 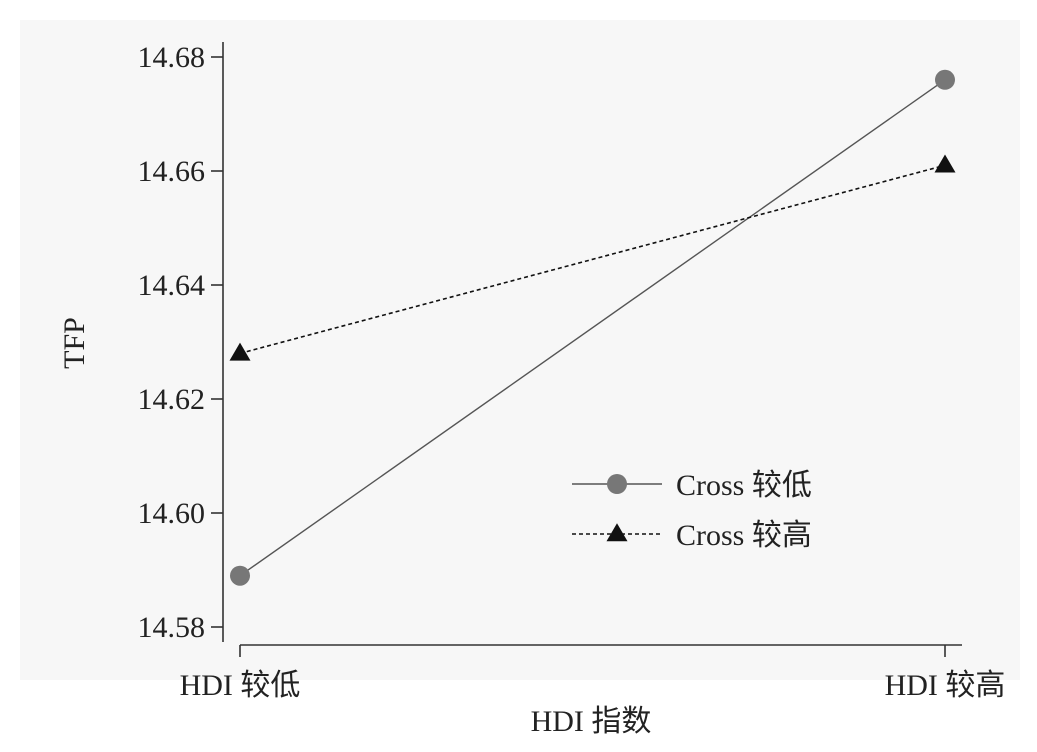 I want to click on x-tick-label: HDI 较低, so click(x=240, y=685).